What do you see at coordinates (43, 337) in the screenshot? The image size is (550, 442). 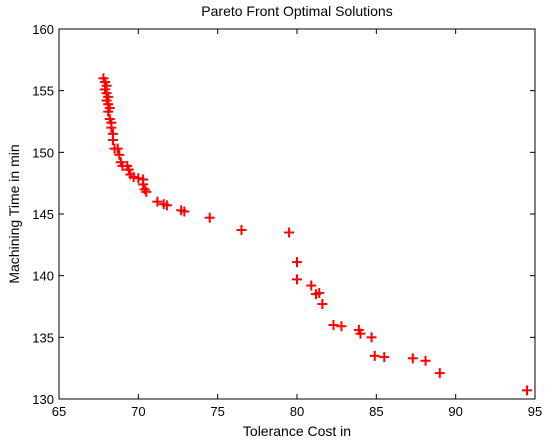 I see `y-tick-label: 135` at bounding box center [43, 337].